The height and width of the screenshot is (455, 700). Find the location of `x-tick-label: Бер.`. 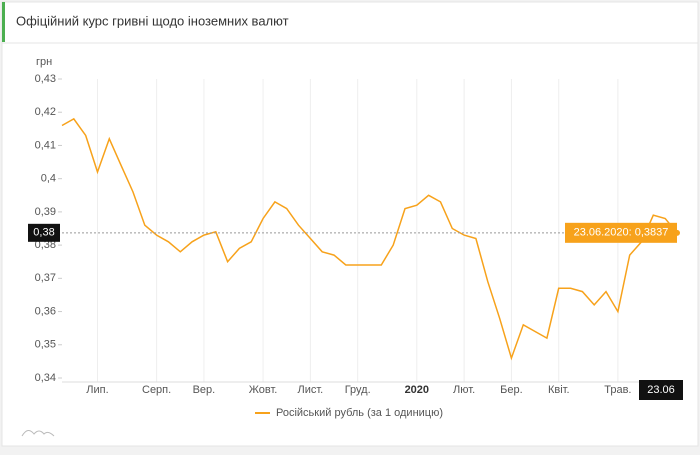

x-tick-label: Бер. is located at coordinates (511, 390).